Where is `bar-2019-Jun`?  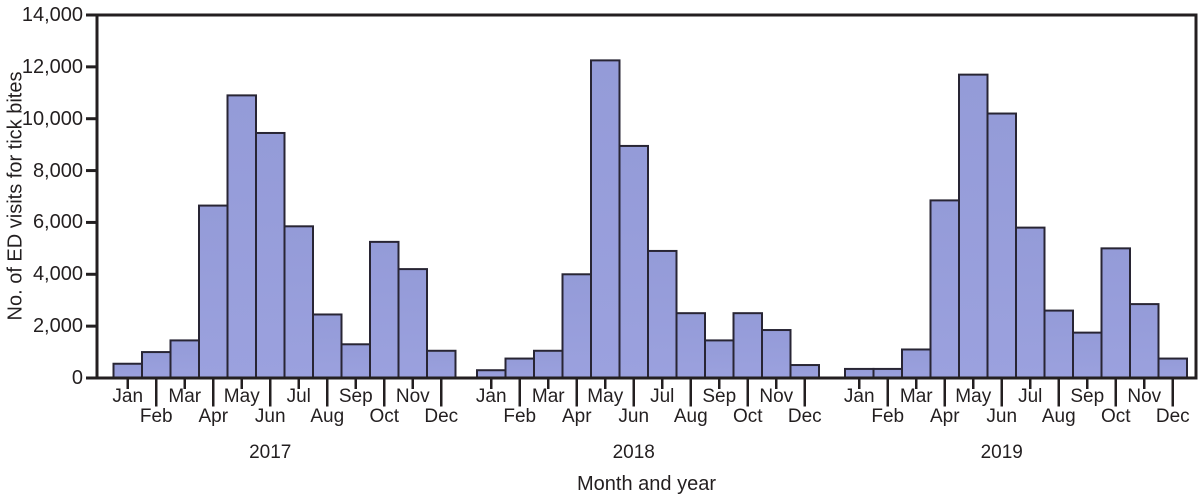 bar-2019-Jun is located at coordinates (1001, 246).